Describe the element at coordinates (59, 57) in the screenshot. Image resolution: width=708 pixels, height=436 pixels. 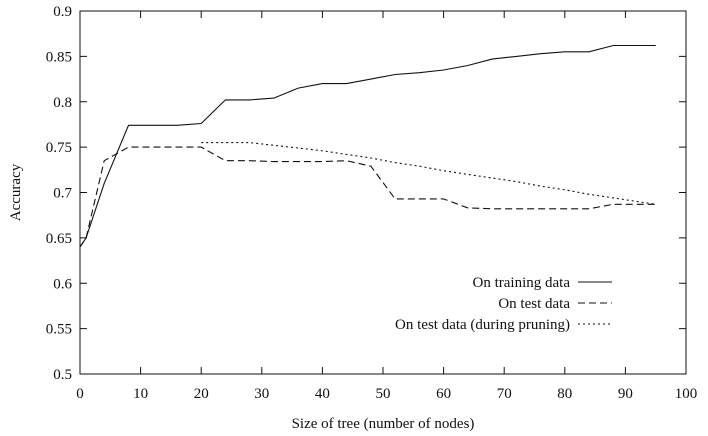
I see `y-tick-label: 0.85` at that location.